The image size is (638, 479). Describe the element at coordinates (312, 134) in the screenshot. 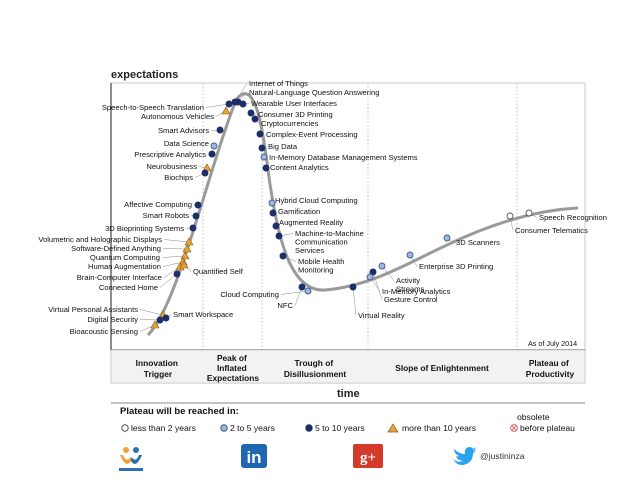

I see `tech-label: Complex-Event Processing` at that location.